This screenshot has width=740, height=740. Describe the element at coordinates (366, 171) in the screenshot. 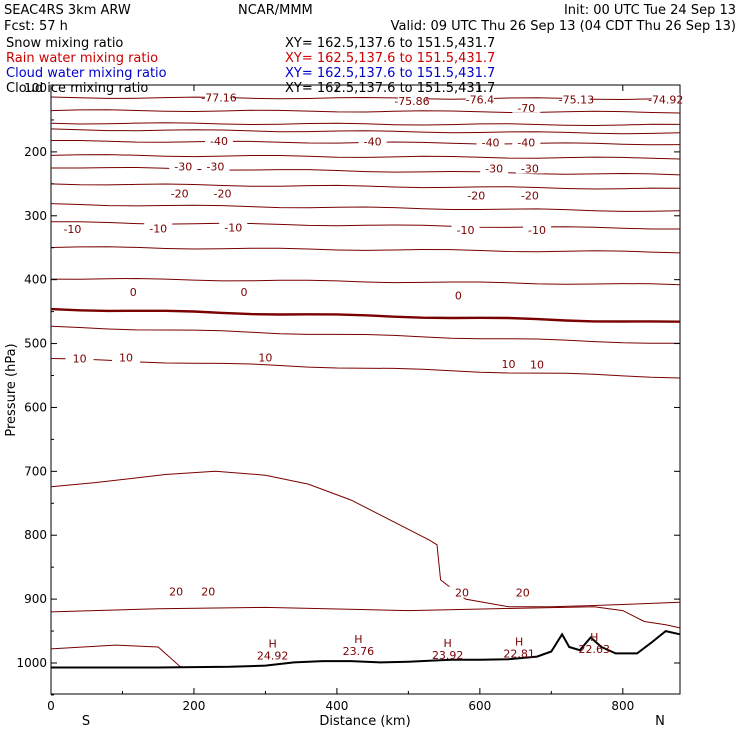

I see `isotherm-m30` at that location.